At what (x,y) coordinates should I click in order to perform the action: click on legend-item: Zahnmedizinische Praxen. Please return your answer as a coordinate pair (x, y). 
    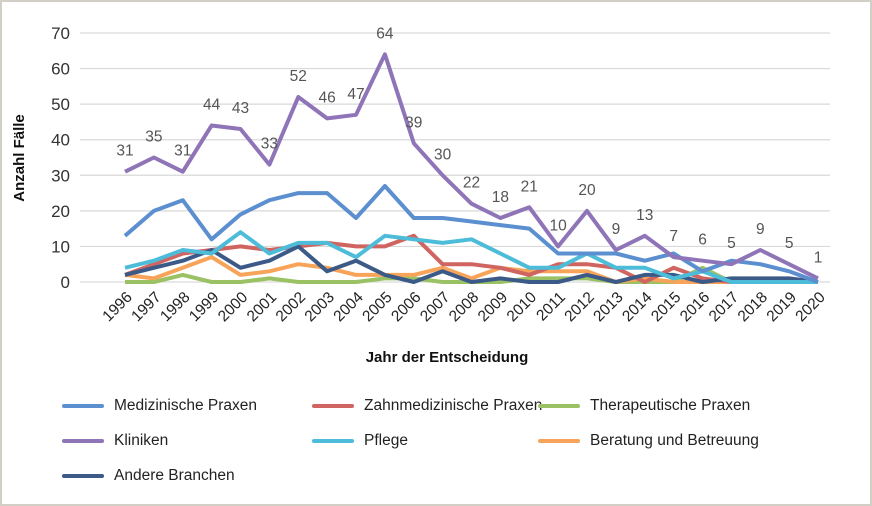
    Looking at the image, I should click on (427, 406).